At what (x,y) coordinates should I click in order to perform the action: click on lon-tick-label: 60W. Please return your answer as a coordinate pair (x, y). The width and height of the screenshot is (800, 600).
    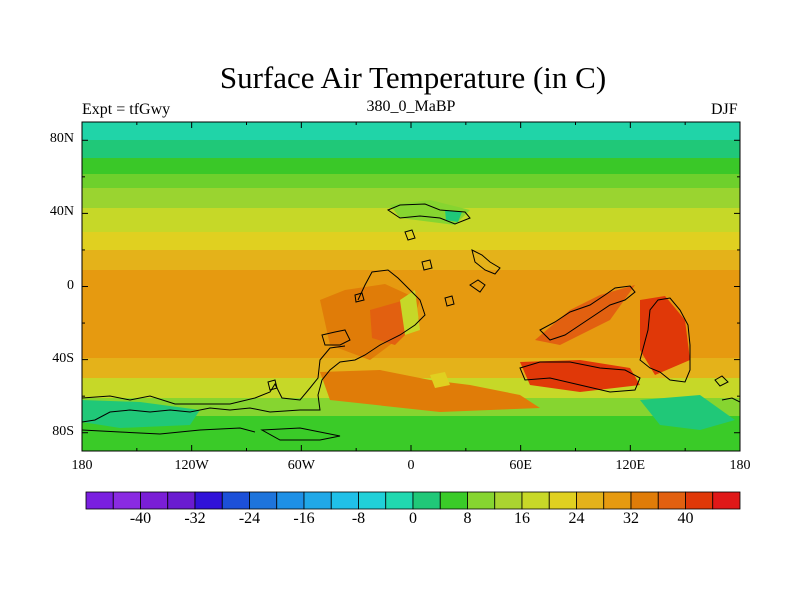
    Looking at the image, I should click on (301, 465).